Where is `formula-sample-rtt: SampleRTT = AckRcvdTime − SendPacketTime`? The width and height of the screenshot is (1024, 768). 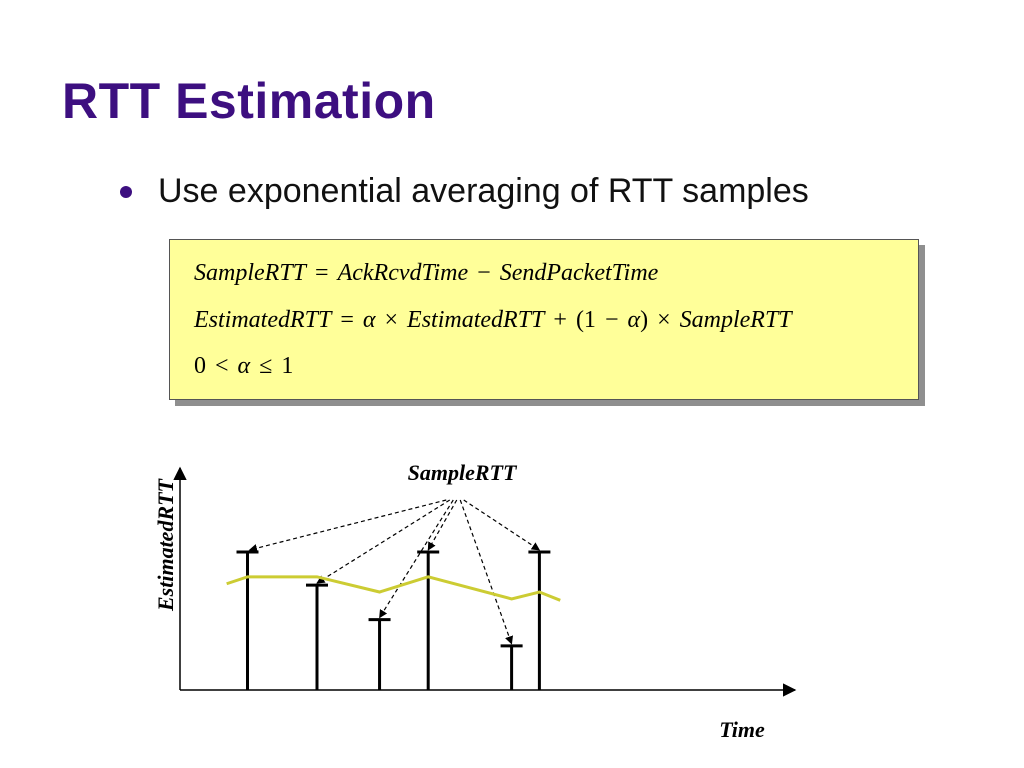
formula-sample-rtt: SampleRTT = AckRcvdTime − SendPacketTime is located at coordinates (426, 273).